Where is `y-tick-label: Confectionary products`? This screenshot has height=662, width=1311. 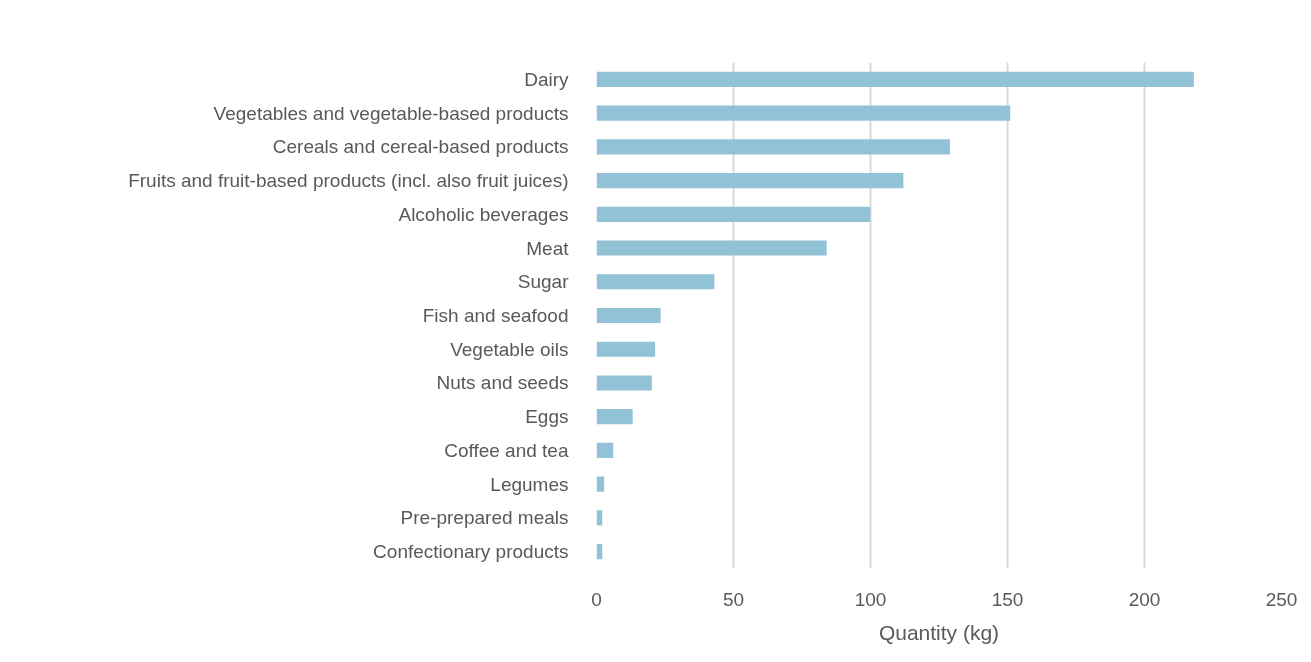 y-tick-label: Confectionary products is located at coordinates (471, 552).